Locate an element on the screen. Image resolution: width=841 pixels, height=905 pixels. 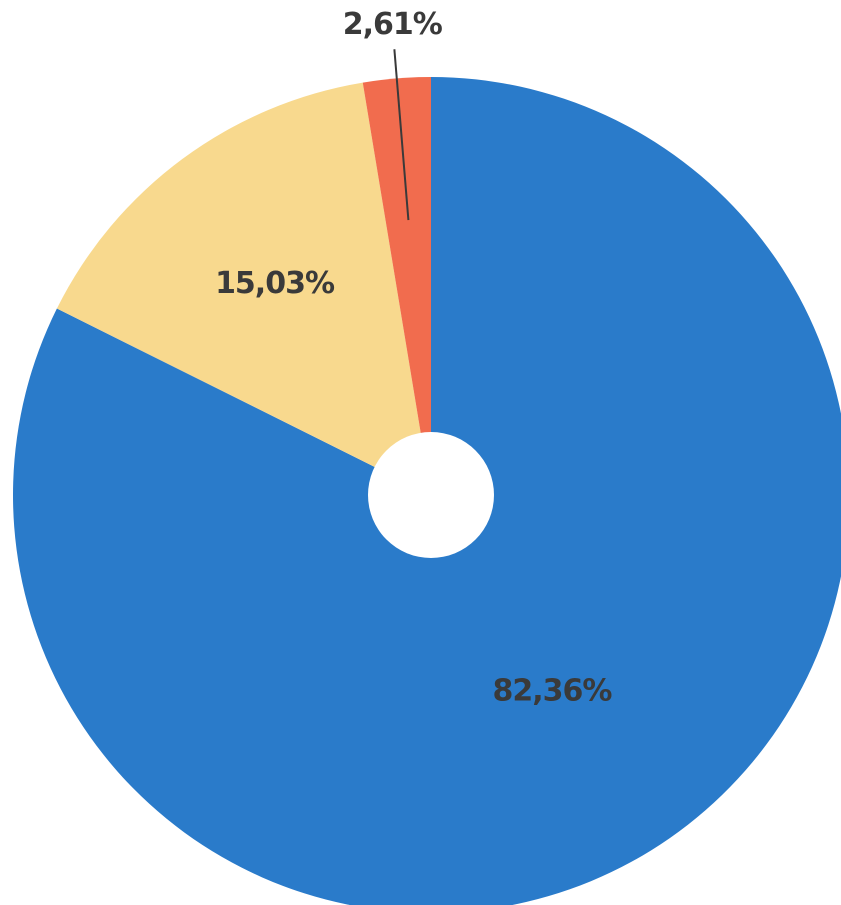
donut-hole is located at coordinates (431, 495).